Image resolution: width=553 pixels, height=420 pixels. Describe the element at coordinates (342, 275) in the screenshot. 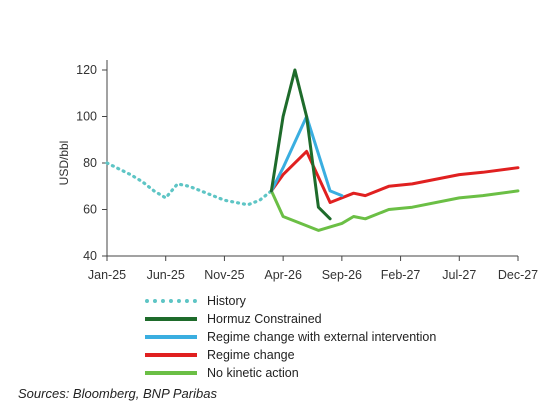

I see `x-tick-label: Sep-26` at that location.